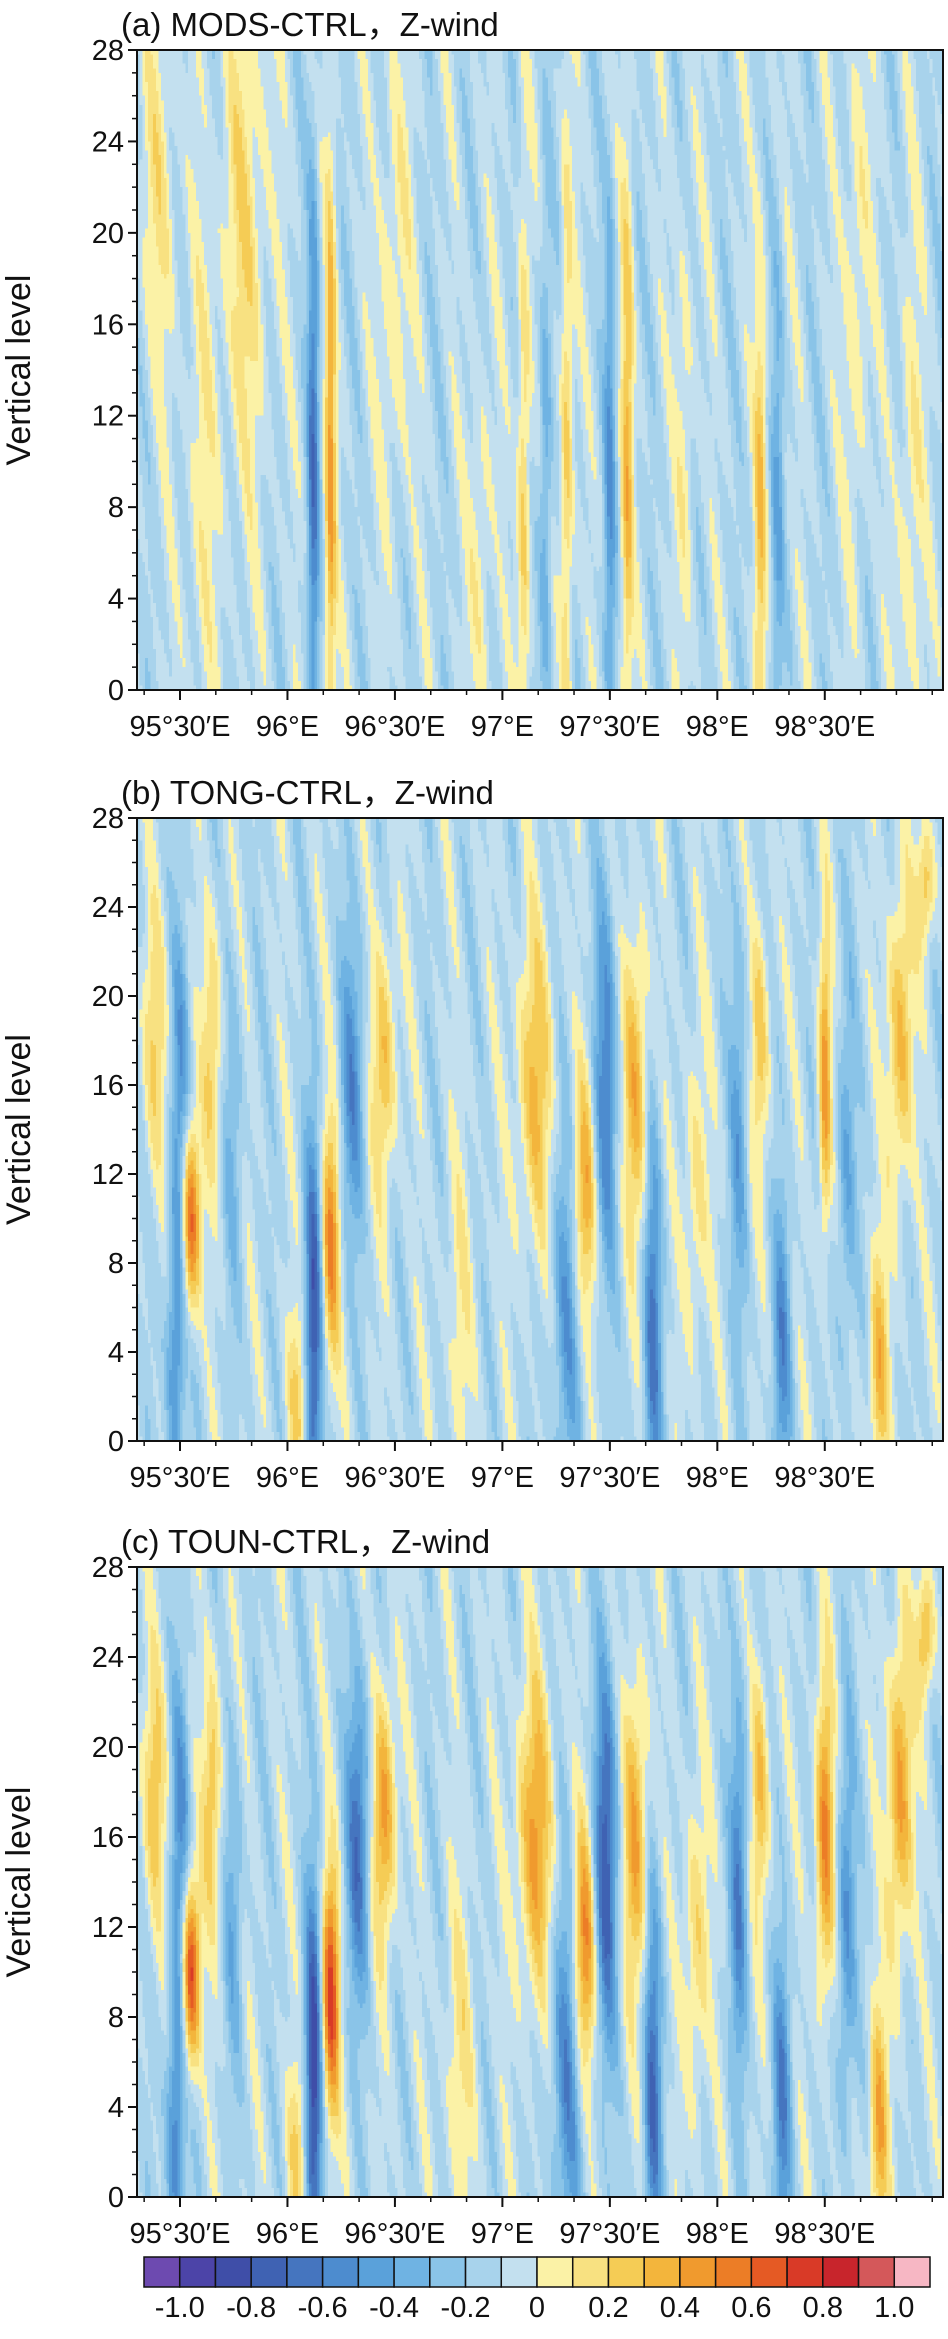 This screenshot has width=948, height=2339. Describe the element at coordinates (310, 24) in the screenshot. I see `panel-title: (a) MODS-CTRL，Z-wind` at that location.